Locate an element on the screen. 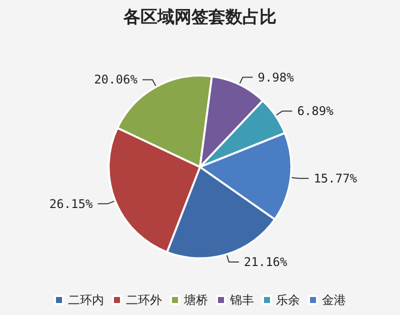 The height and width of the screenshot is (315, 400). legend-label: 锦丰 is located at coordinates (241, 300).